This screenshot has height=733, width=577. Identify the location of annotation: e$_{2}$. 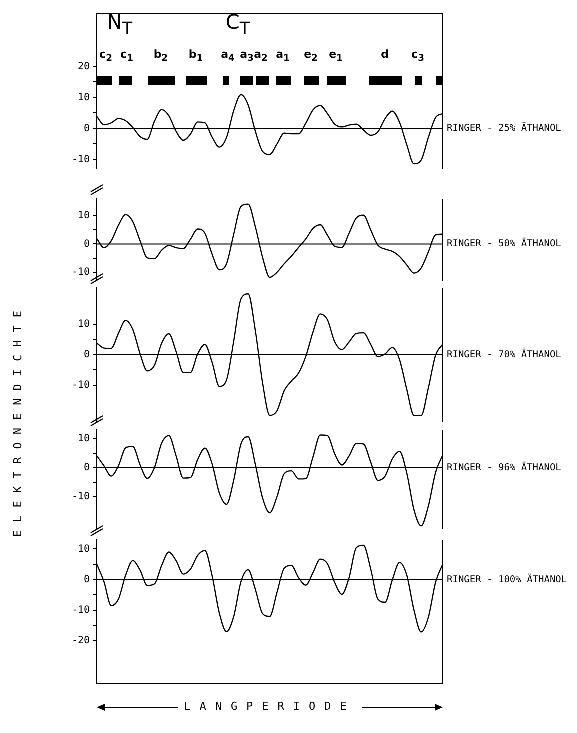
(311, 56).